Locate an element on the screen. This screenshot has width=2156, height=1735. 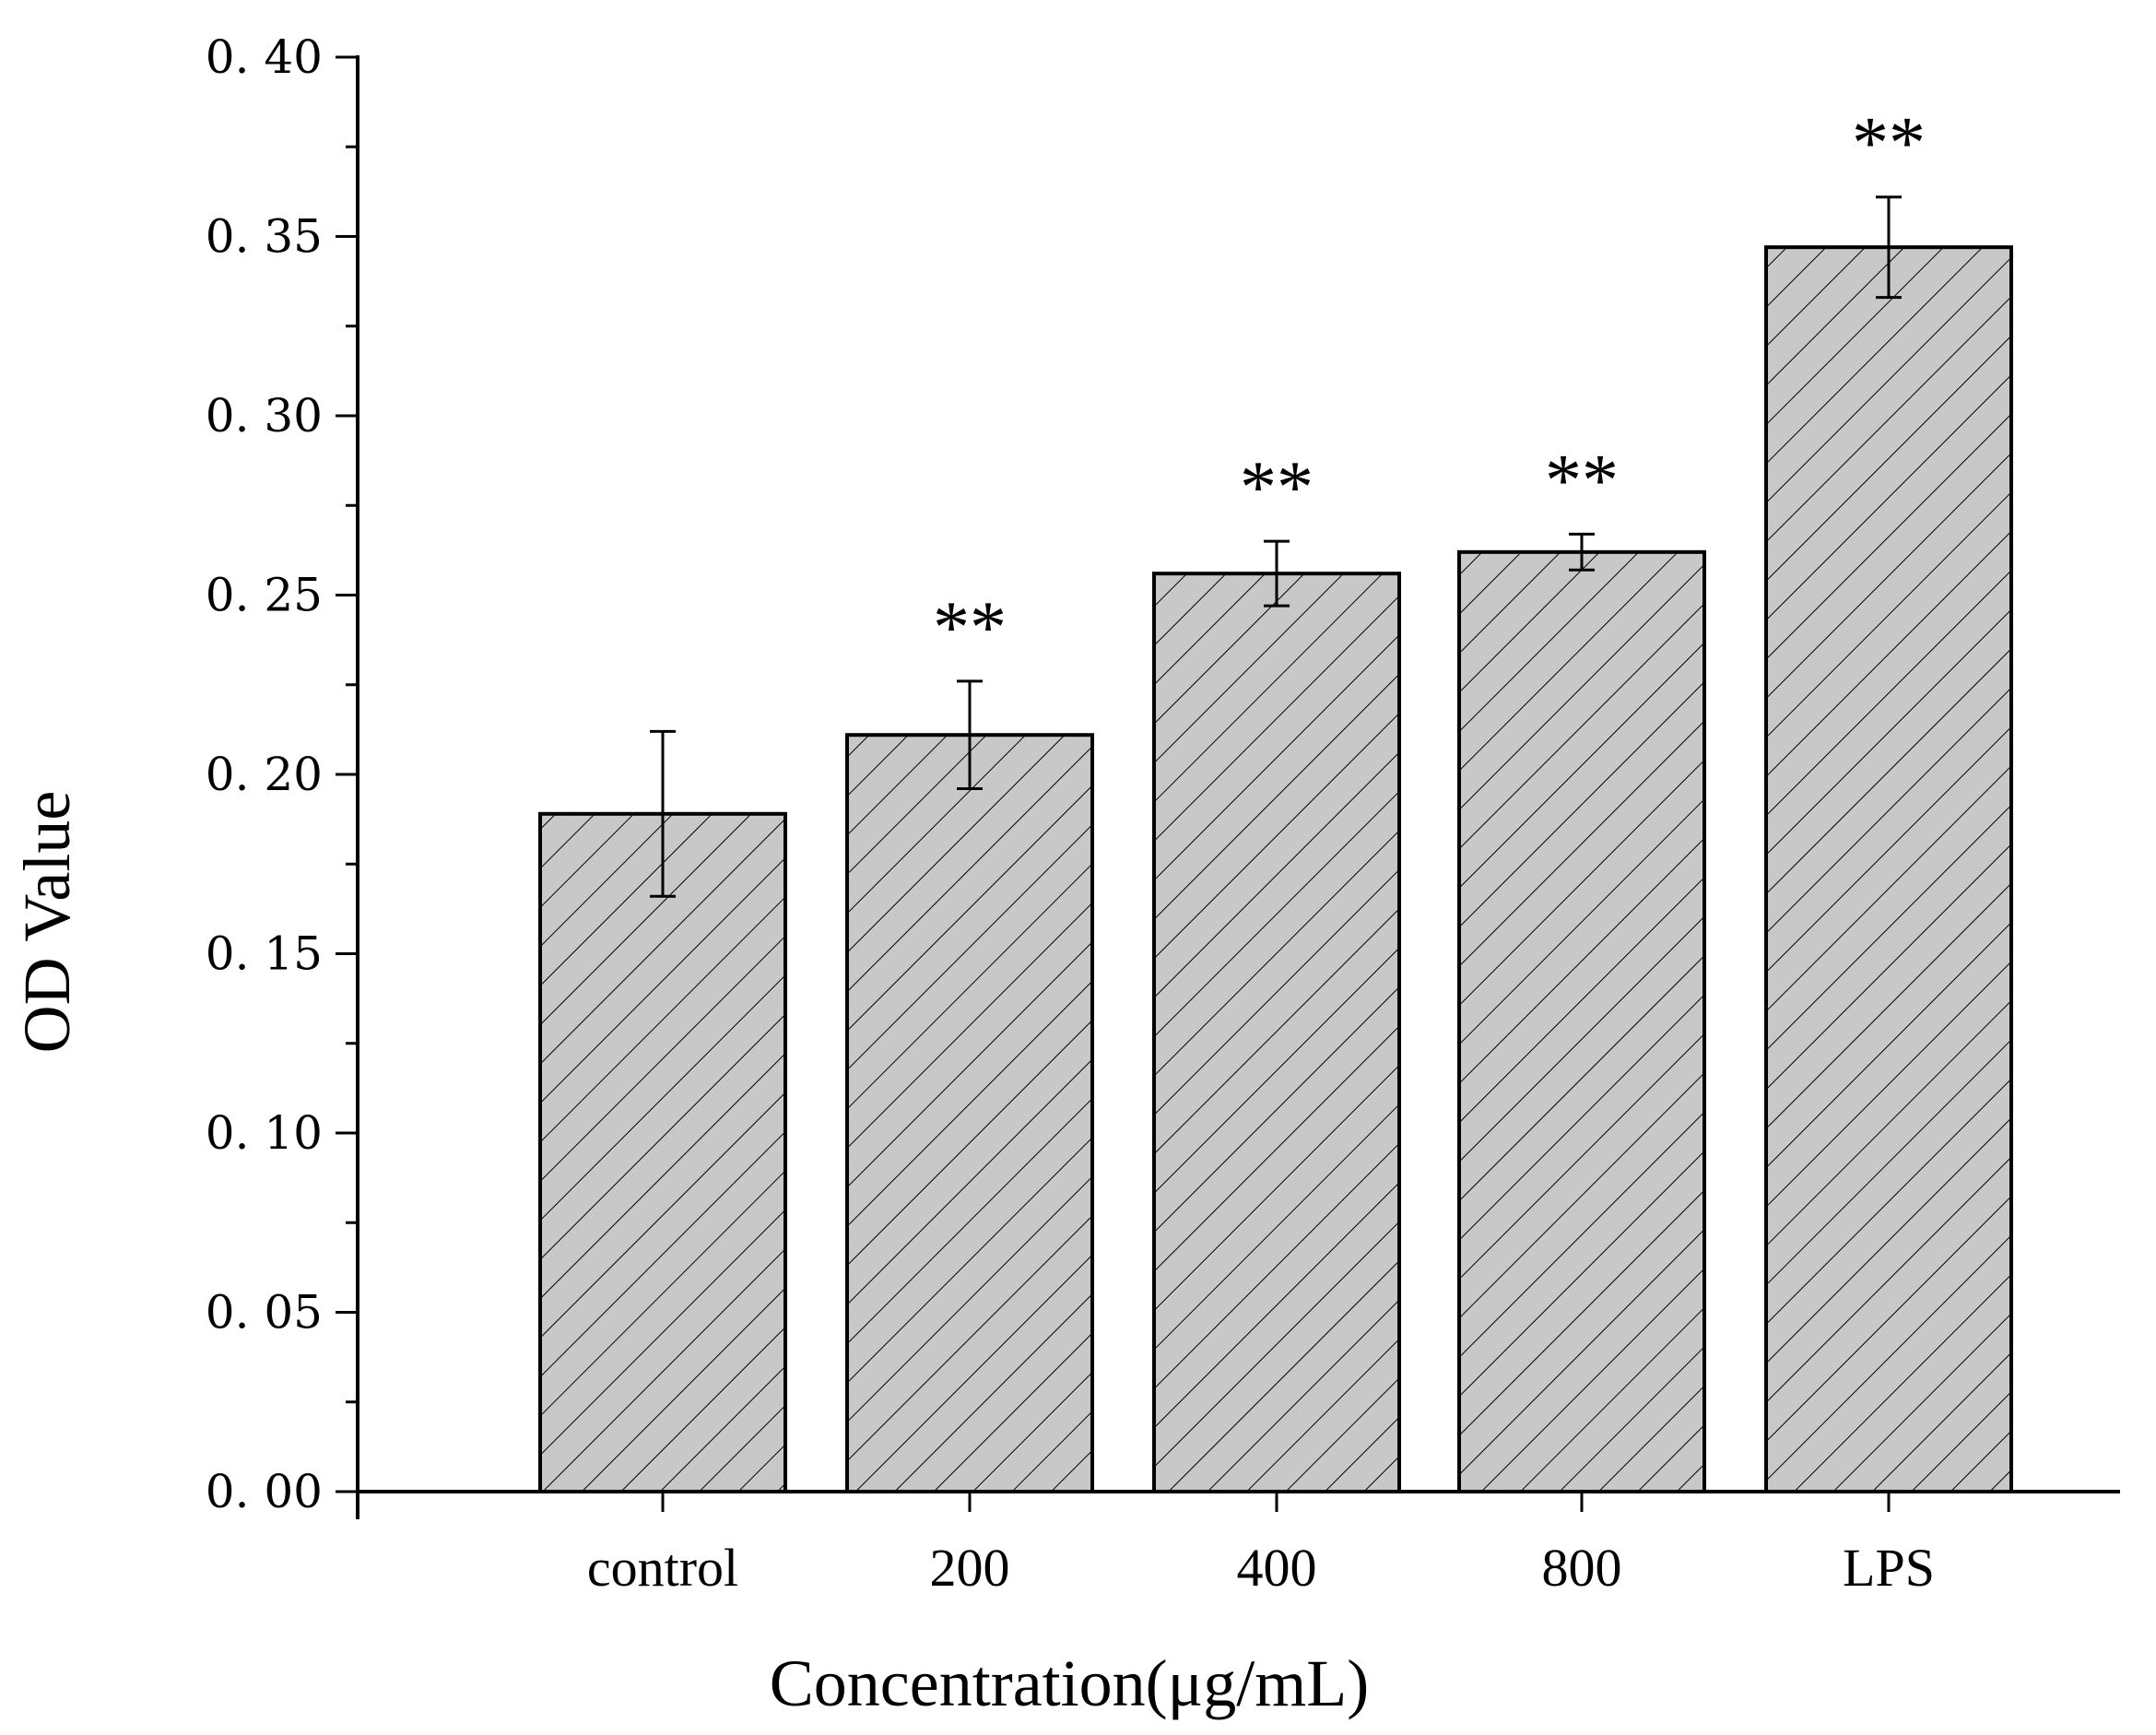
significance-label-200: ** is located at coordinates (970, 627).